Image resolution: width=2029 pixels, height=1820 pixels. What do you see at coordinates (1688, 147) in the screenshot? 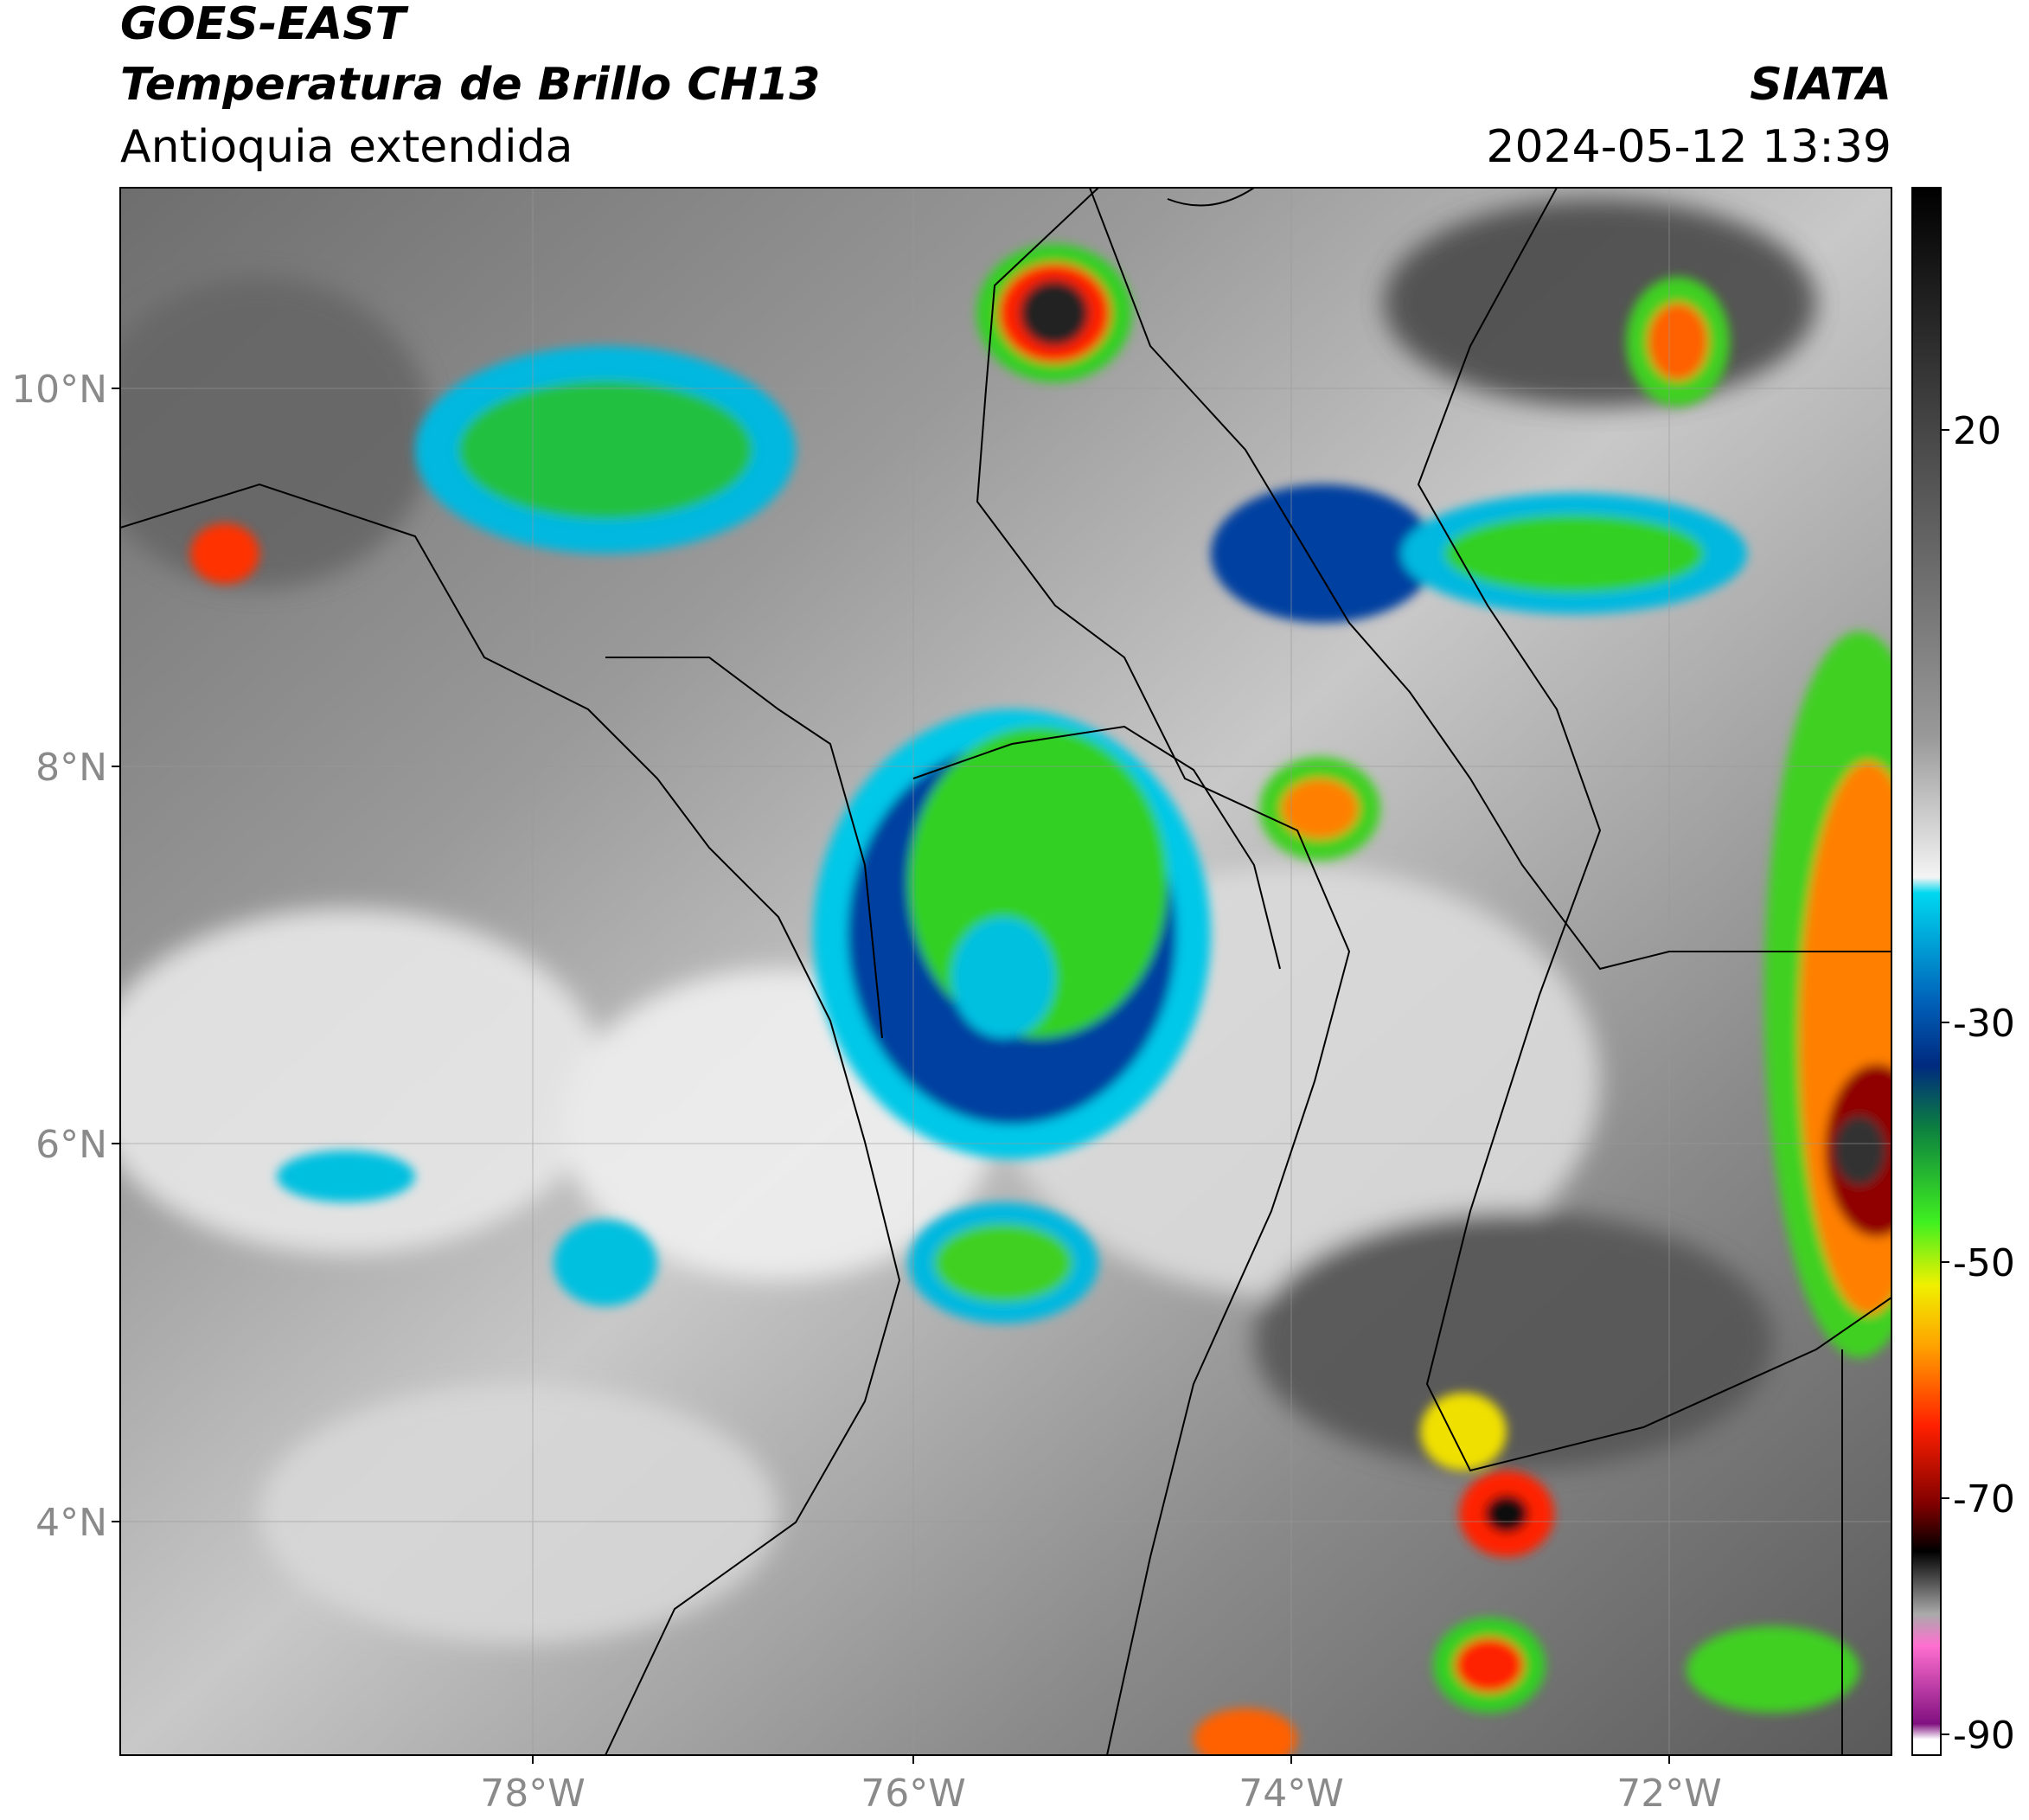
I see `timestamp: 2024-05-12 13:39` at bounding box center [1688, 147].